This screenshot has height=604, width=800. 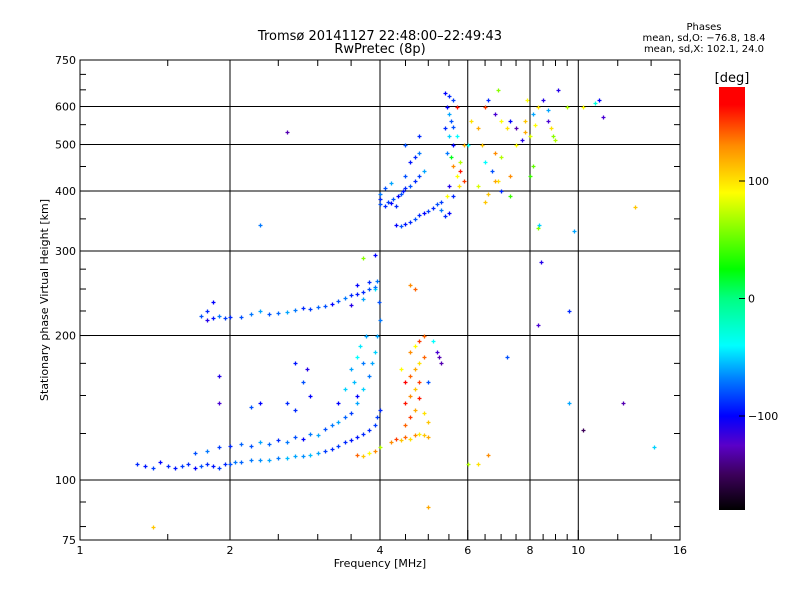 I want to click on stats-o-mode: mean, sd,O: −76.8, 18.4, so click(x=704, y=38).